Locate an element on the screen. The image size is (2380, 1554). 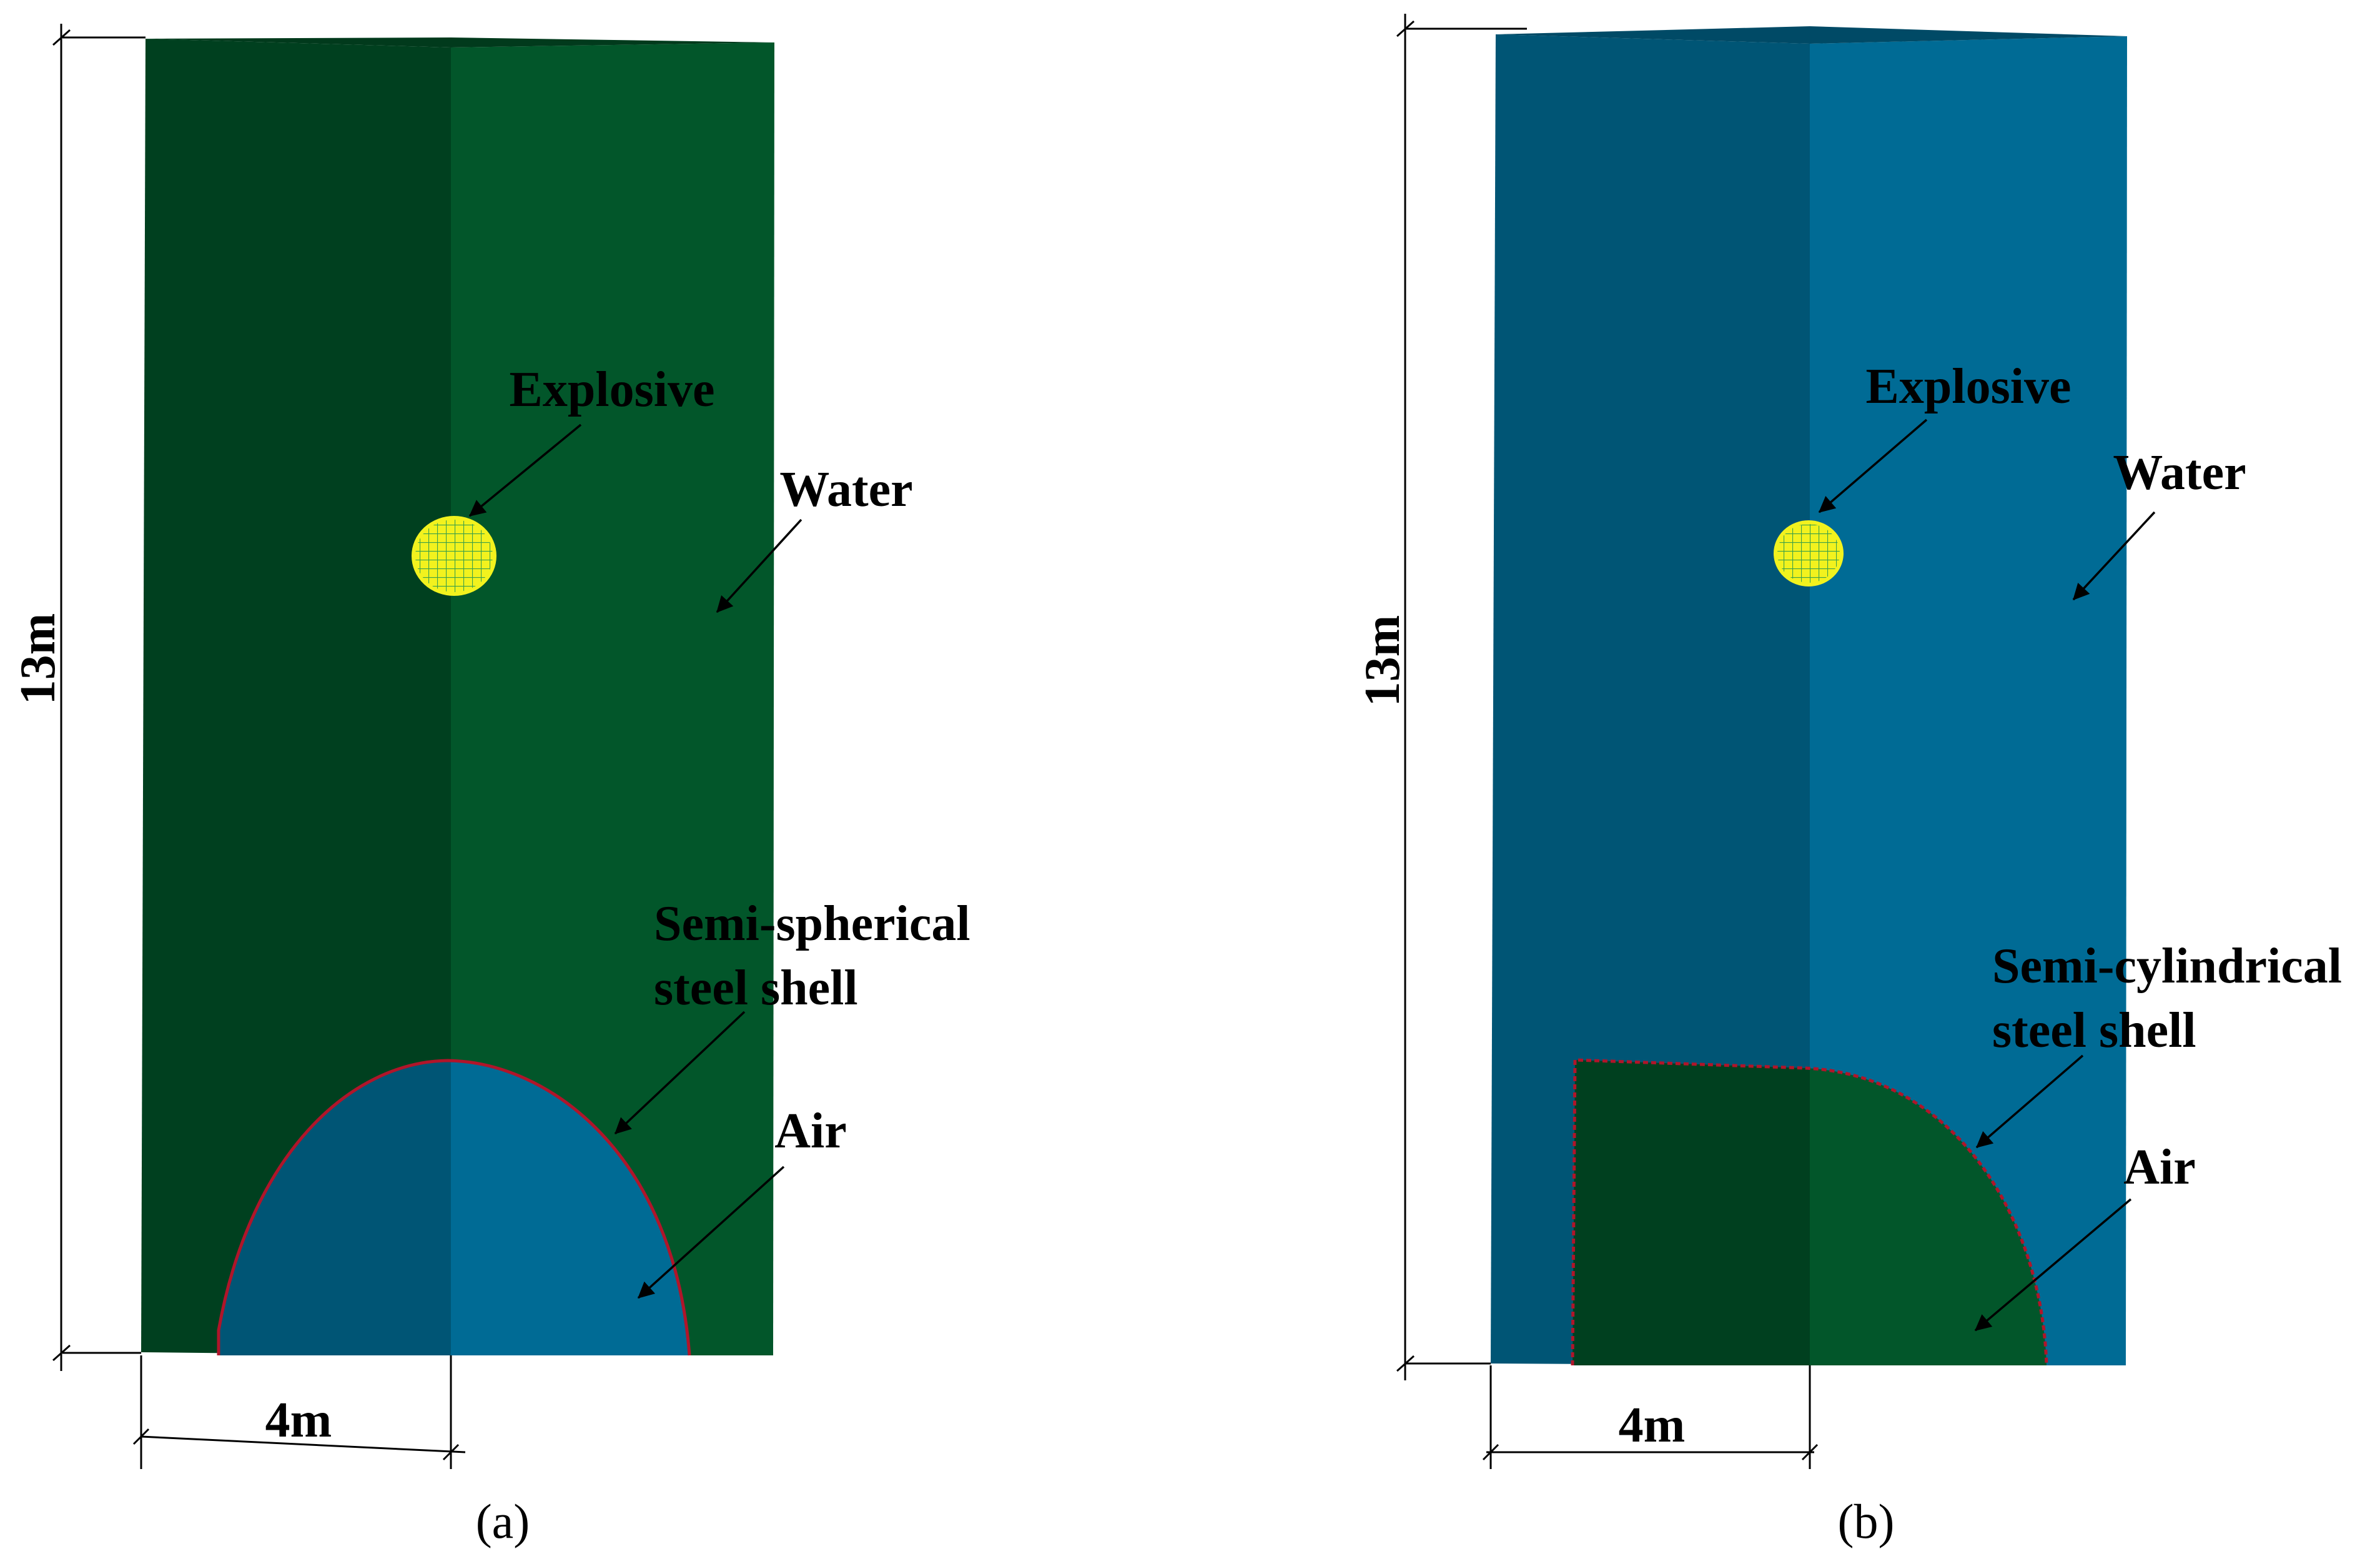
shell-label-line1: Semi-spherical is located at coordinates (812, 923).